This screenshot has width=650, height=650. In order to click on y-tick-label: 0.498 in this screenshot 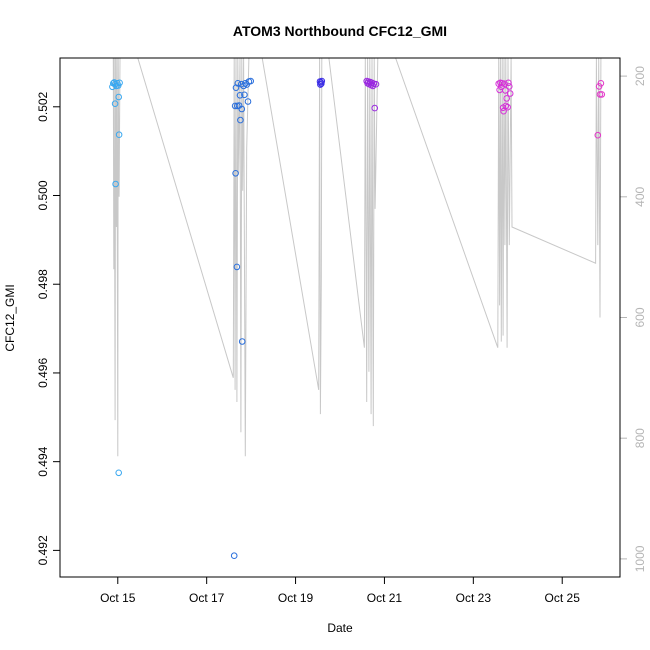, I will do `click(43, 284)`.